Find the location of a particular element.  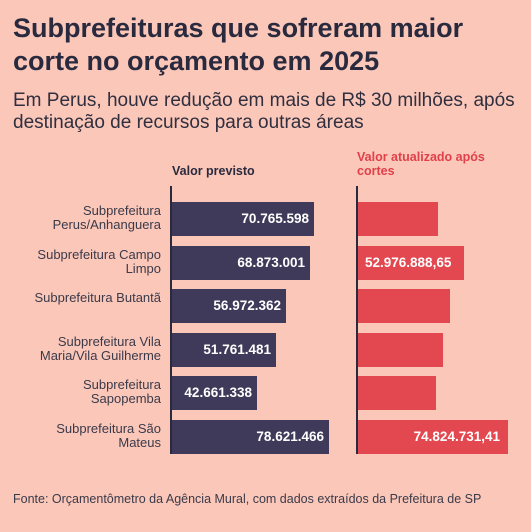

category-label: Subprefeitura Perus/Anhanguera is located at coordinates (106, 217).